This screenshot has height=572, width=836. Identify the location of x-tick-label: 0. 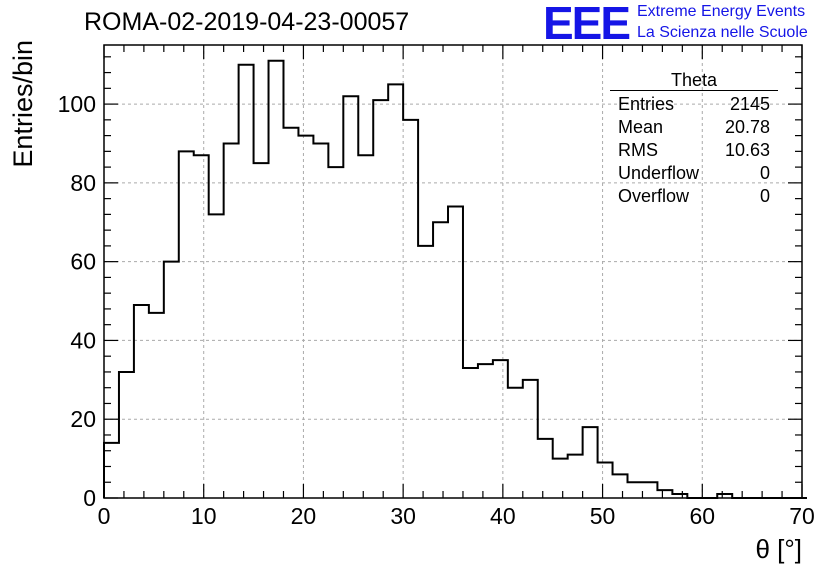
(104, 516).